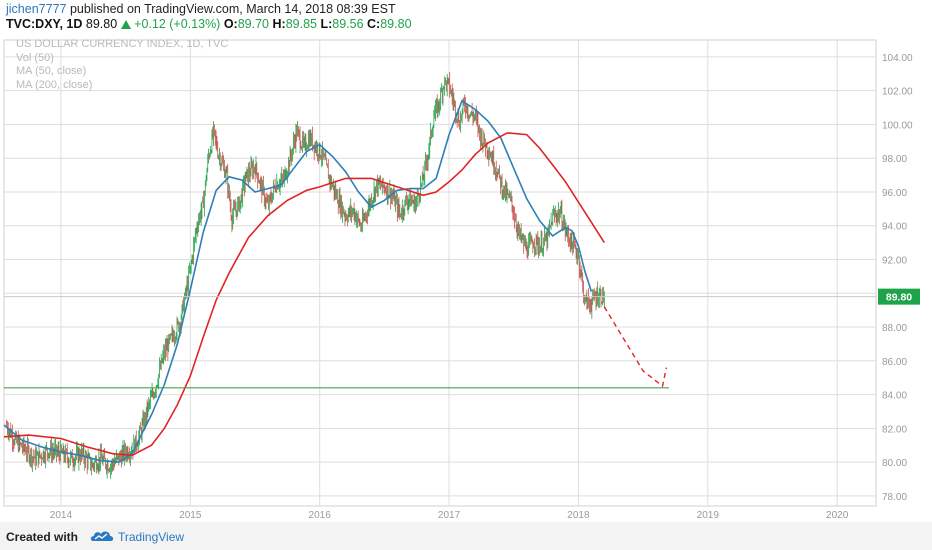 The image size is (932, 550). I want to click on high-value: 89.85, so click(301, 24).